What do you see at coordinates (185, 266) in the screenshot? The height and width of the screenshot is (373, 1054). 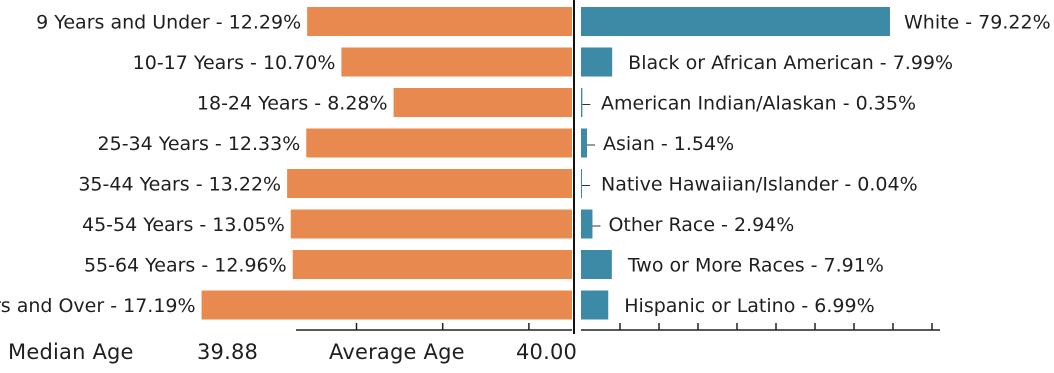 I see `age-bar-label: 55-64 Years - 12.96%` at bounding box center [185, 266].